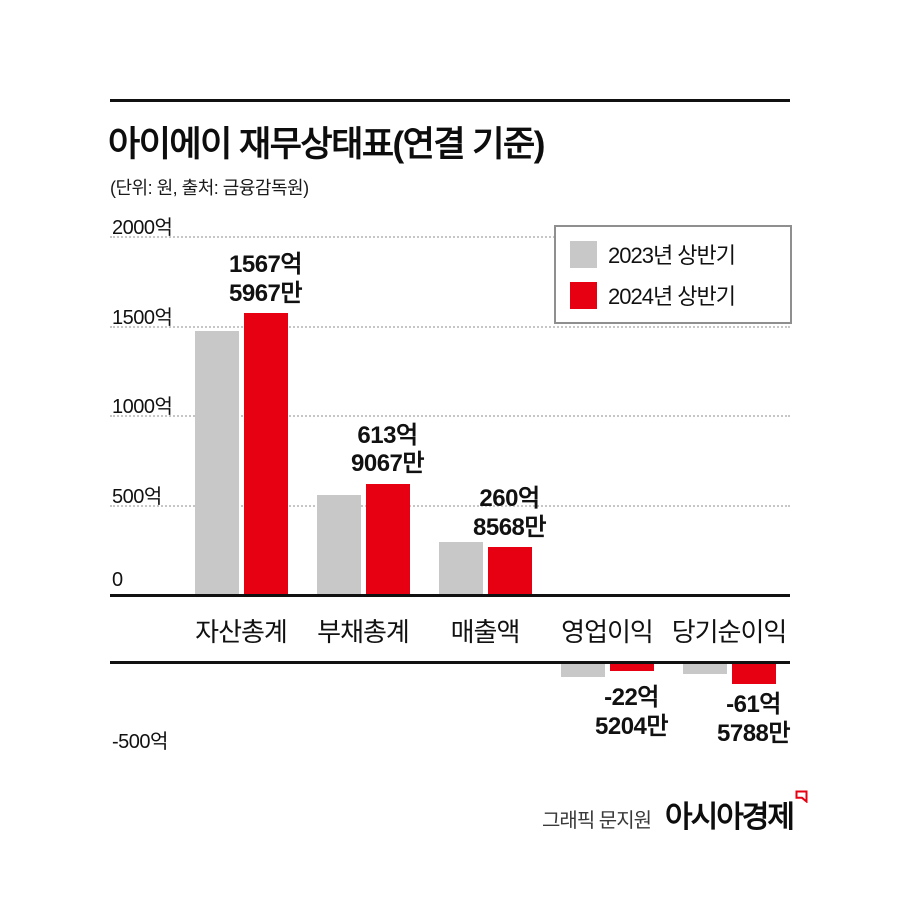 The height and width of the screenshot is (900, 900). I want to click on y-axis-tick-label: 1500억, so click(142, 317).